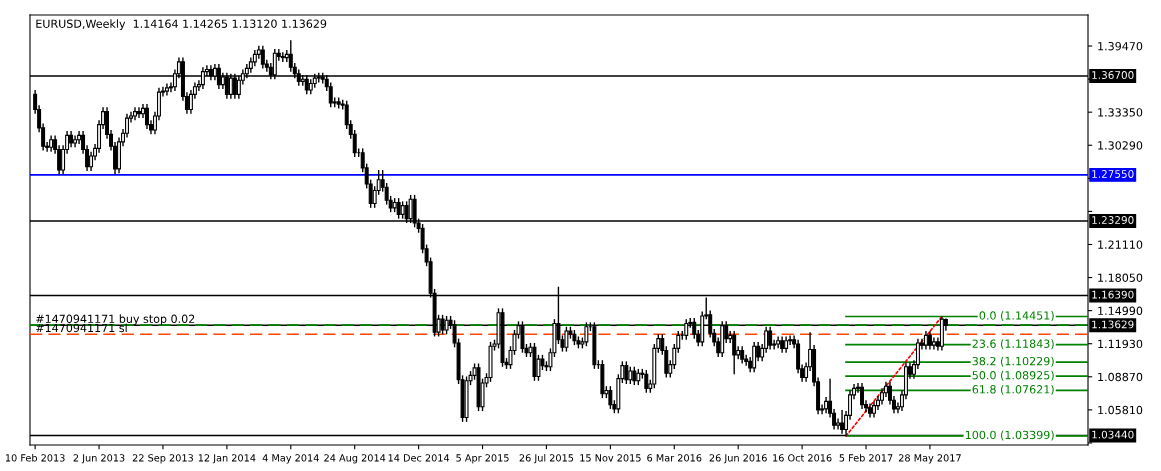 This screenshot has height=471, width=1161. I want to click on x-tick-label: 26 Jul 2015, so click(546, 459).